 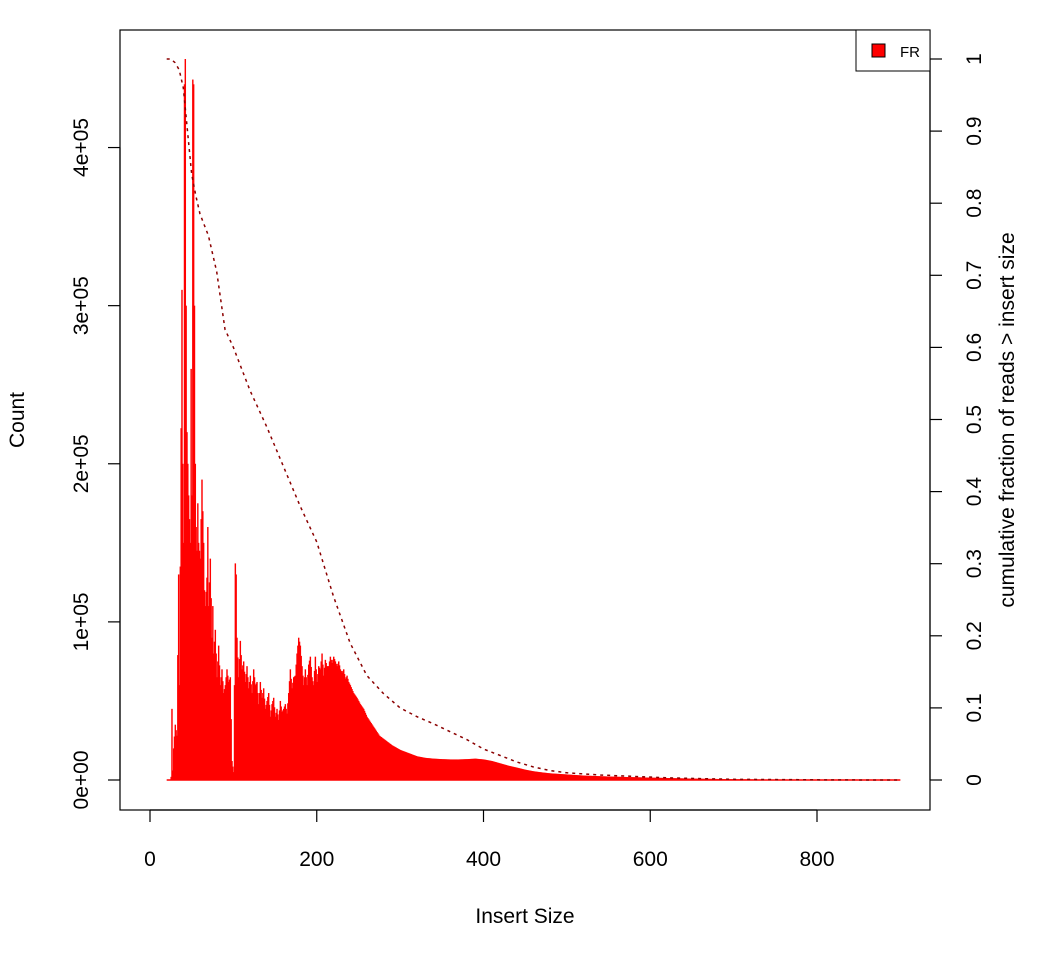 I want to click on y-axis-label: Count, so click(x=17, y=420).